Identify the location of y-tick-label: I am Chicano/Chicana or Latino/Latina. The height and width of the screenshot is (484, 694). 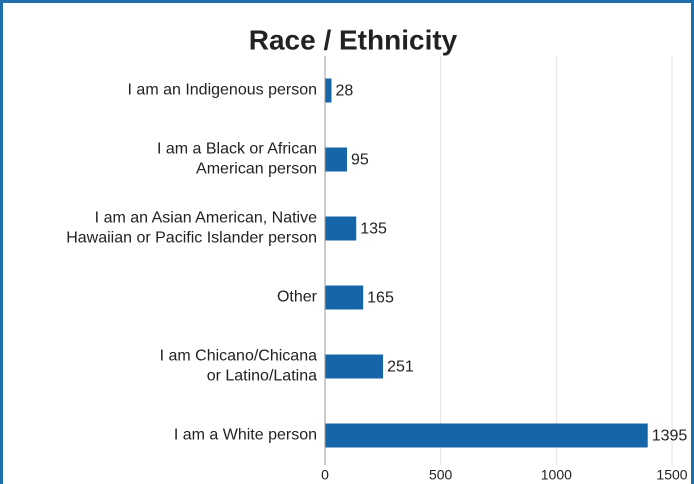
(239, 366).